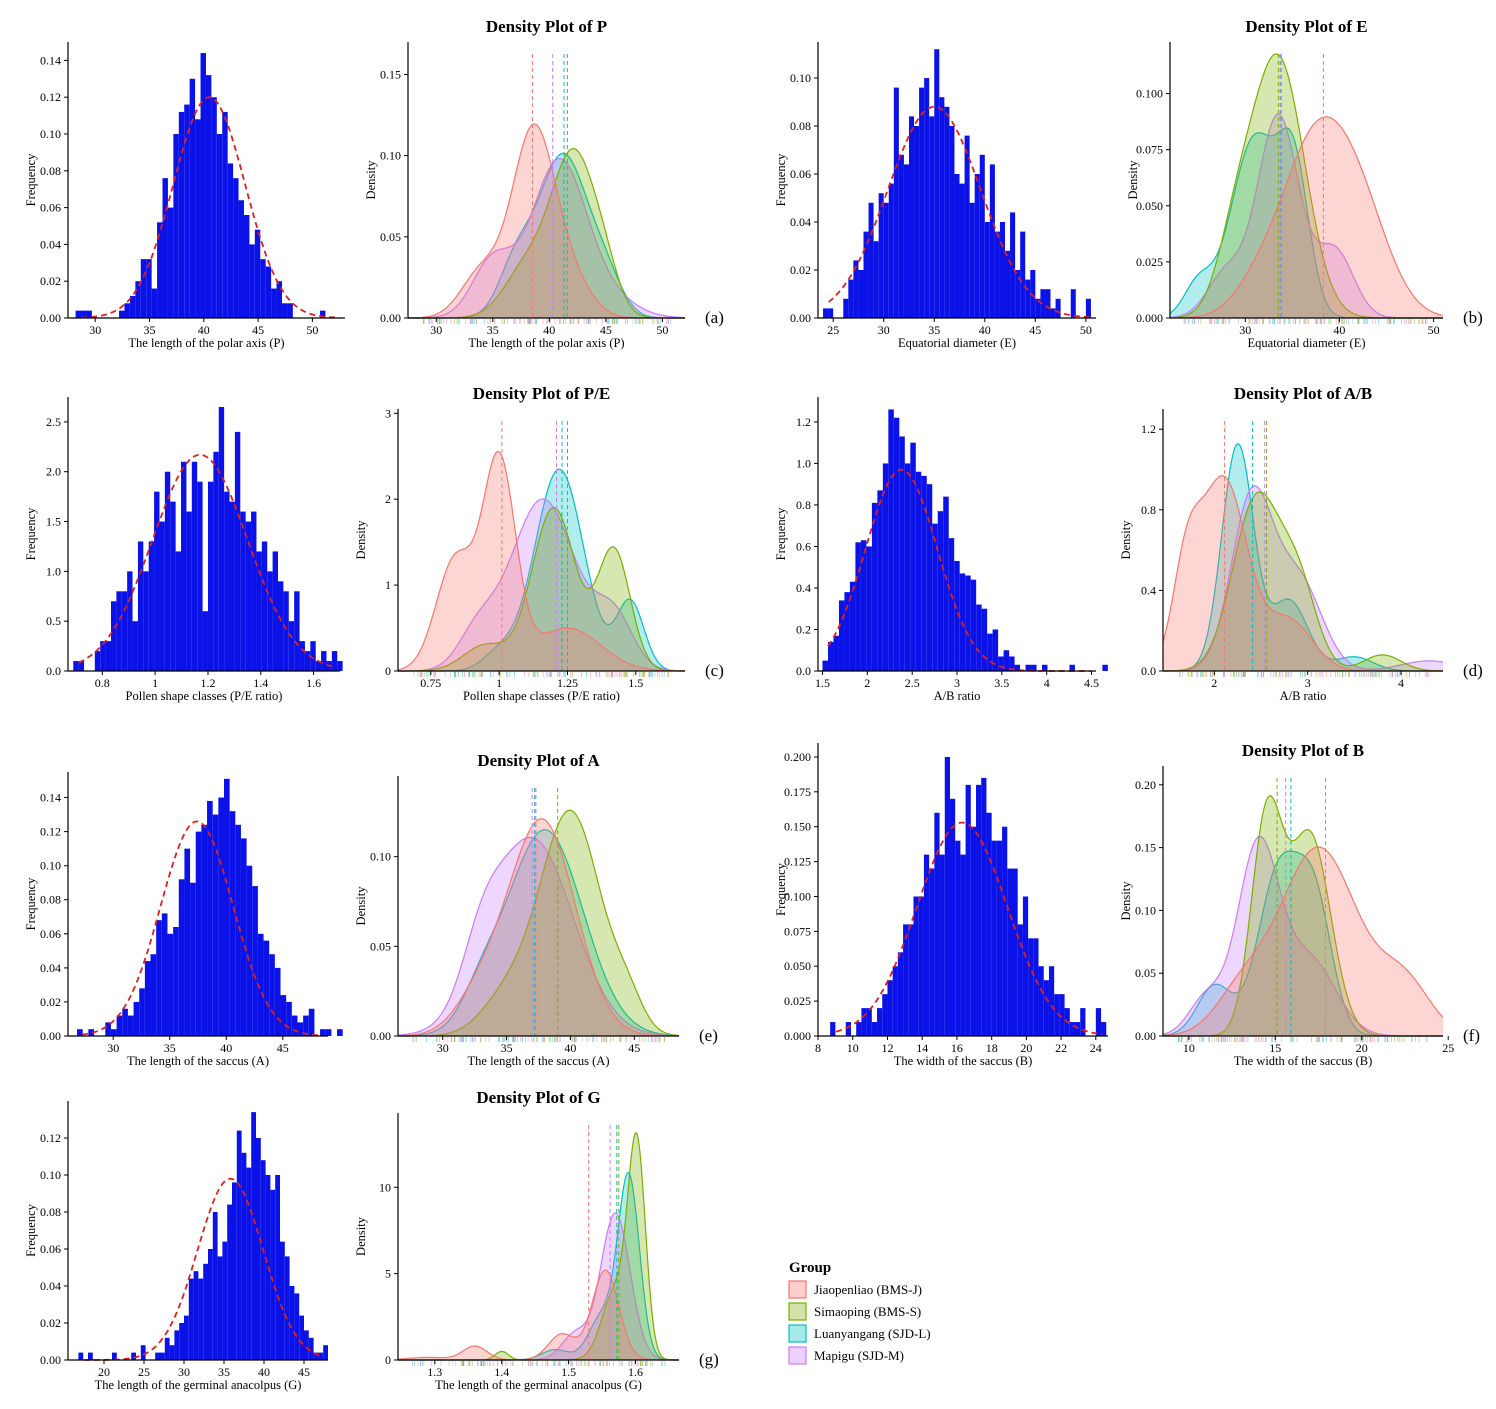  Describe the element at coordinates (957, 1048) in the screenshot. I see `x-tick-label: 16` at that location.